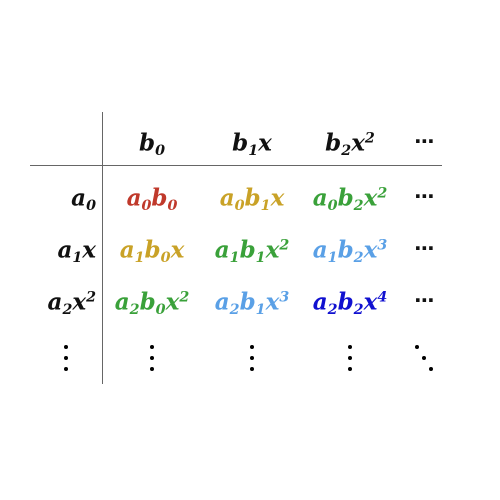 The height and width of the screenshot is (500, 500). I want to click on column-header-0: b0, so click(152, 144).